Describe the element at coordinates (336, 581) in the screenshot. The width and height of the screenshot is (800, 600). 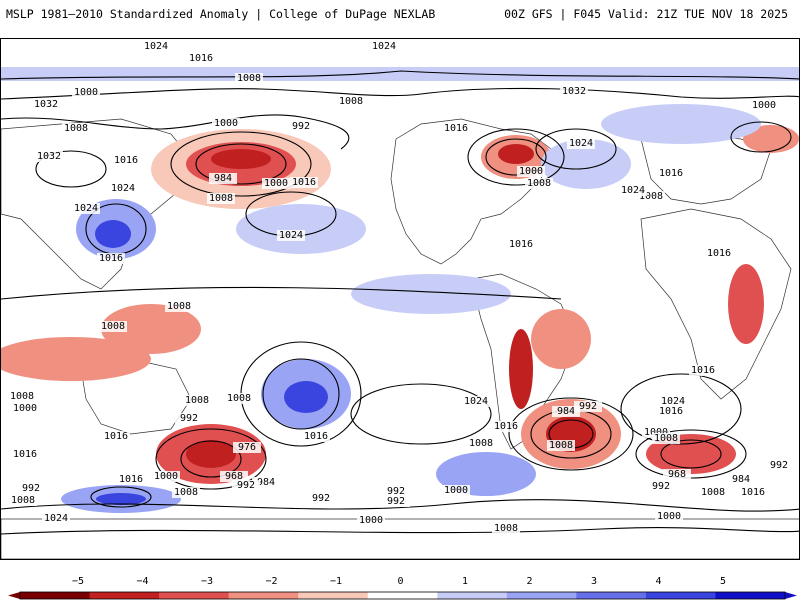
I see `colorbar-tick-label: −1` at that location.